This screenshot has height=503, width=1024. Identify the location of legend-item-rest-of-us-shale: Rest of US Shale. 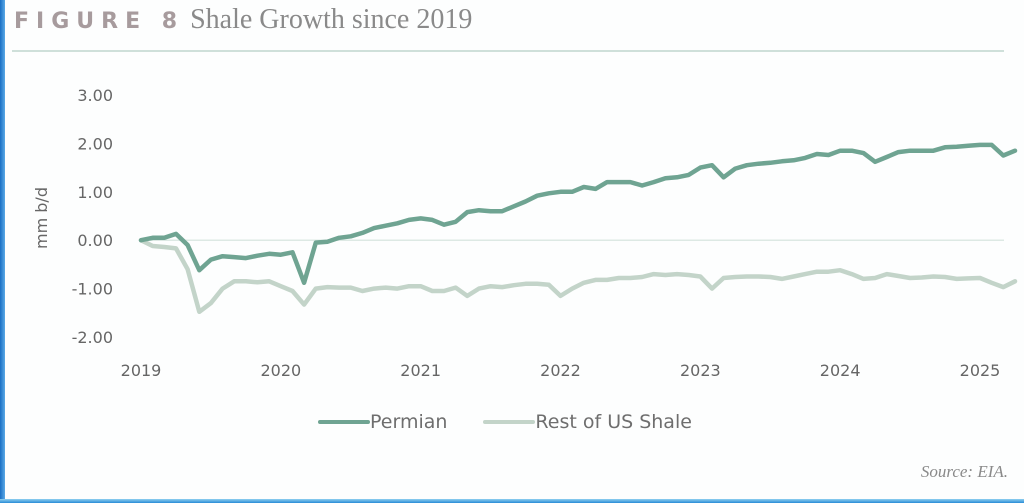
(587, 422).